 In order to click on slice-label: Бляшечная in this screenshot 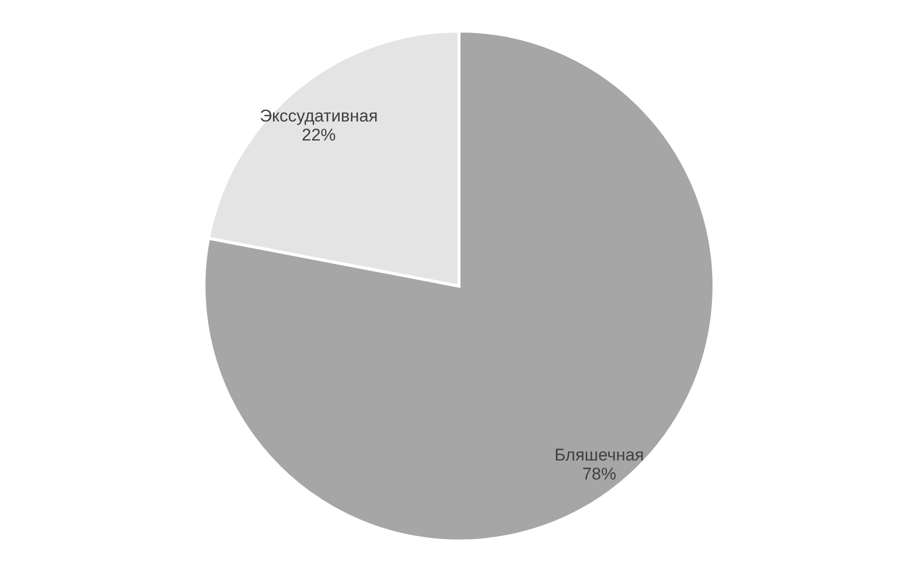, I will do `click(599, 455)`.